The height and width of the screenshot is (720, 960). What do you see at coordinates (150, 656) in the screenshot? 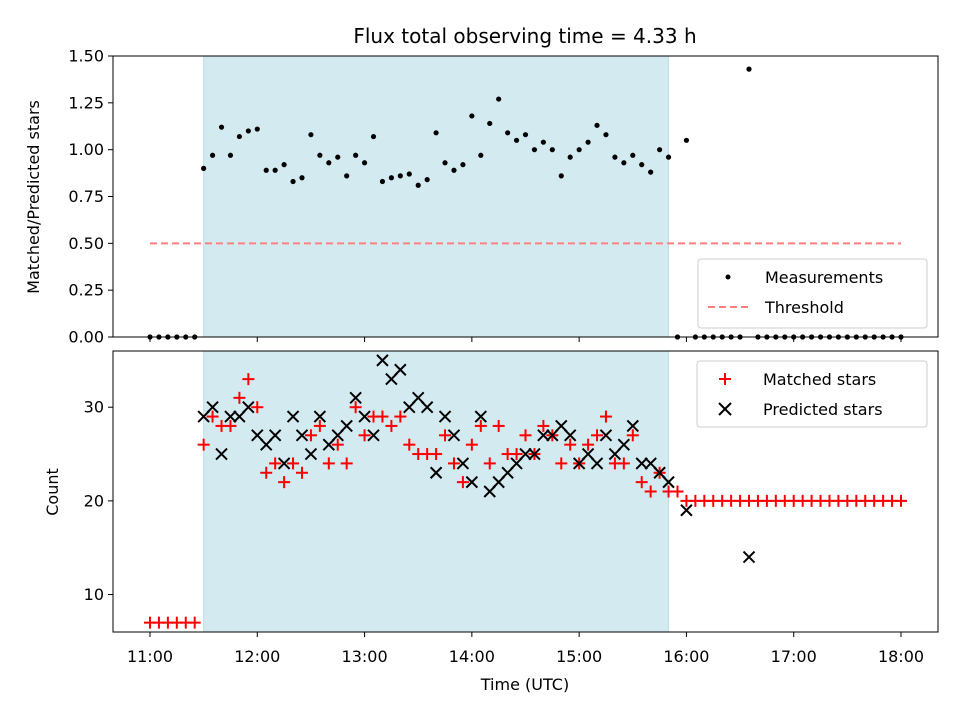
I see `x-tick-label: 11:00` at bounding box center [150, 656].